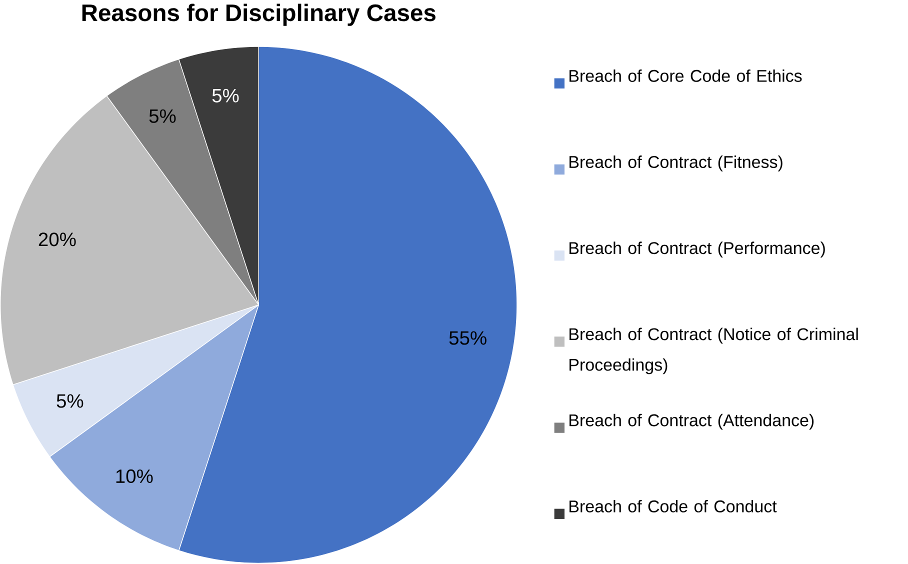 Image resolution: width=908 pixels, height=564 pixels. Describe the element at coordinates (676, 164) in the screenshot. I see `legend-label: Breach of Contract (Fitness)` at that location.